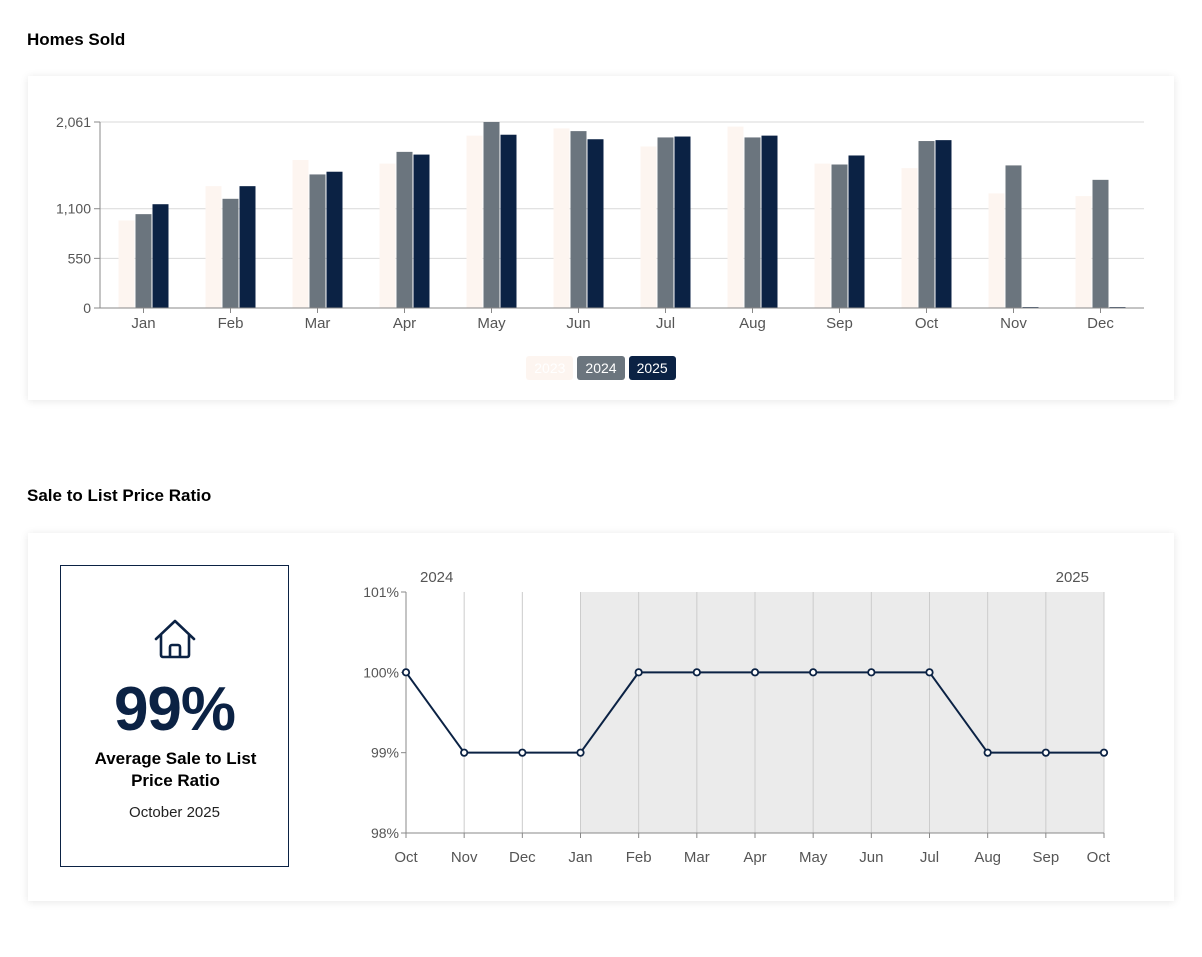  What do you see at coordinates (1100, 243) in the screenshot?
I see `bar-2024-Dec` at bounding box center [1100, 243].